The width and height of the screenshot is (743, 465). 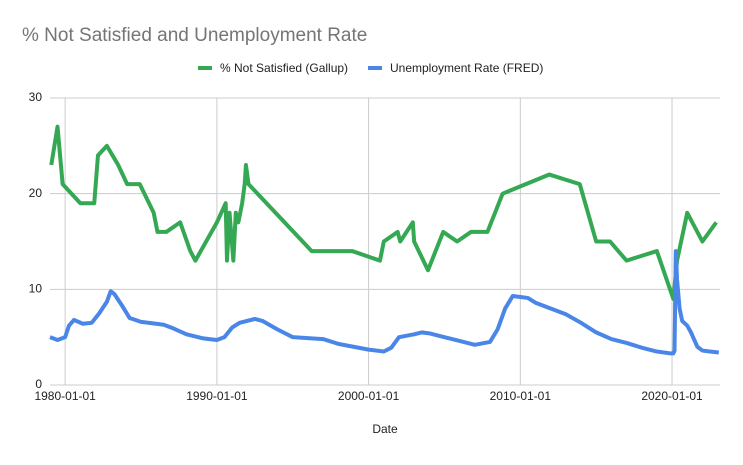 What do you see at coordinates (36, 97) in the screenshot?
I see `y-tick-label: 30` at bounding box center [36, 97].